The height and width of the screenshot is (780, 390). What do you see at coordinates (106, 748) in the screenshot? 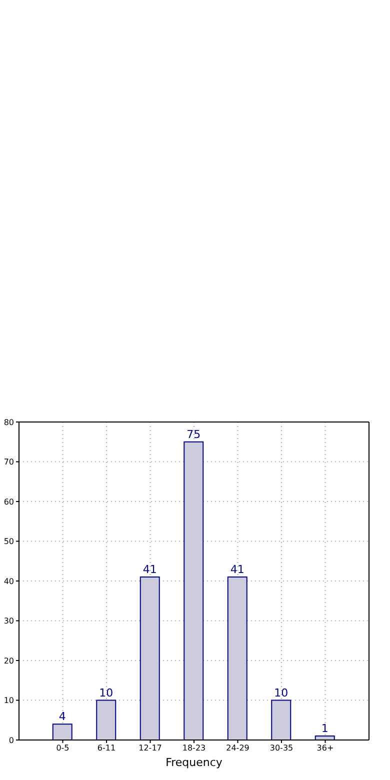
I see `x-tick-label: 6-11` at bounding box center [106, 748].